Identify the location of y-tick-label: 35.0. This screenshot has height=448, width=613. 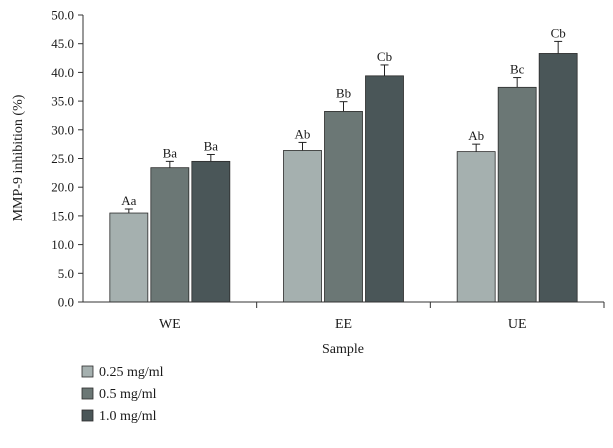
(62, 101).